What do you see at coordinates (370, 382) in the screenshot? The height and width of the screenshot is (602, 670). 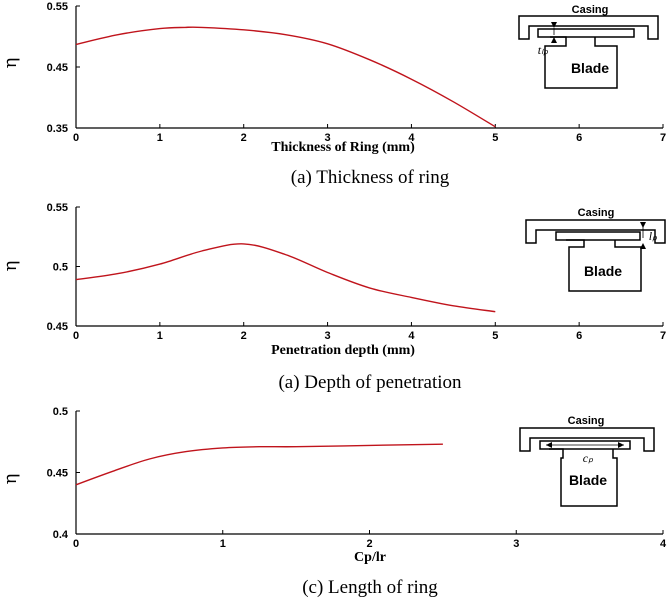 I see `caption: (a) Depth of penetration` at bounding box center [370, 382].